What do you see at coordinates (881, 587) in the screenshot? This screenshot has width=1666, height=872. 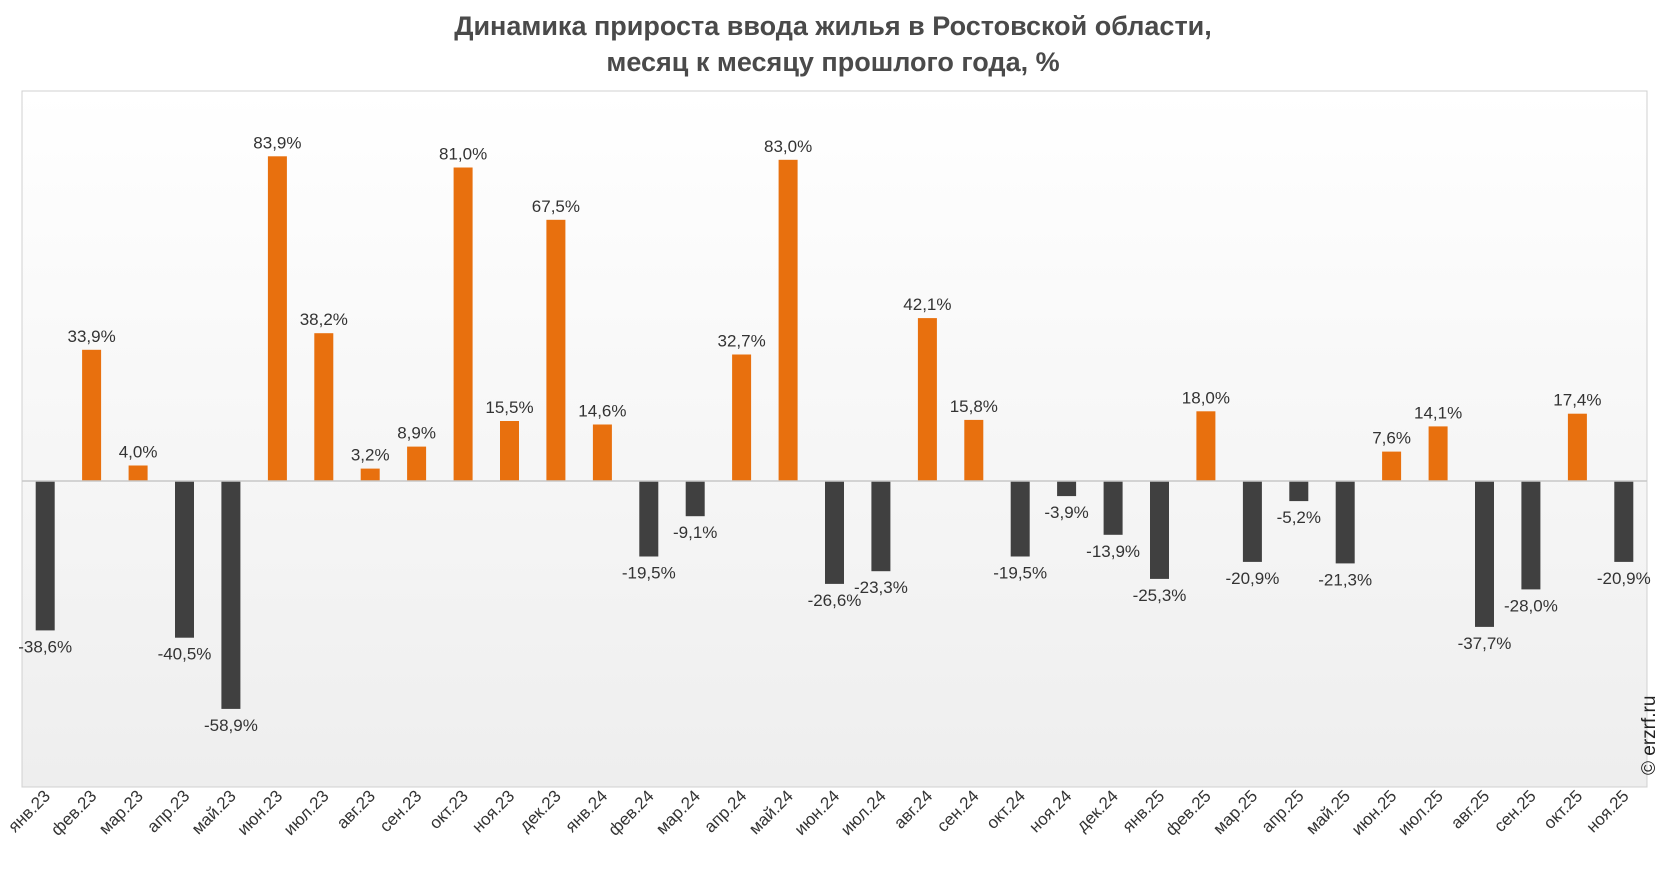 I see `data-label-18: -23,3%` at bounding box center [881, 587].